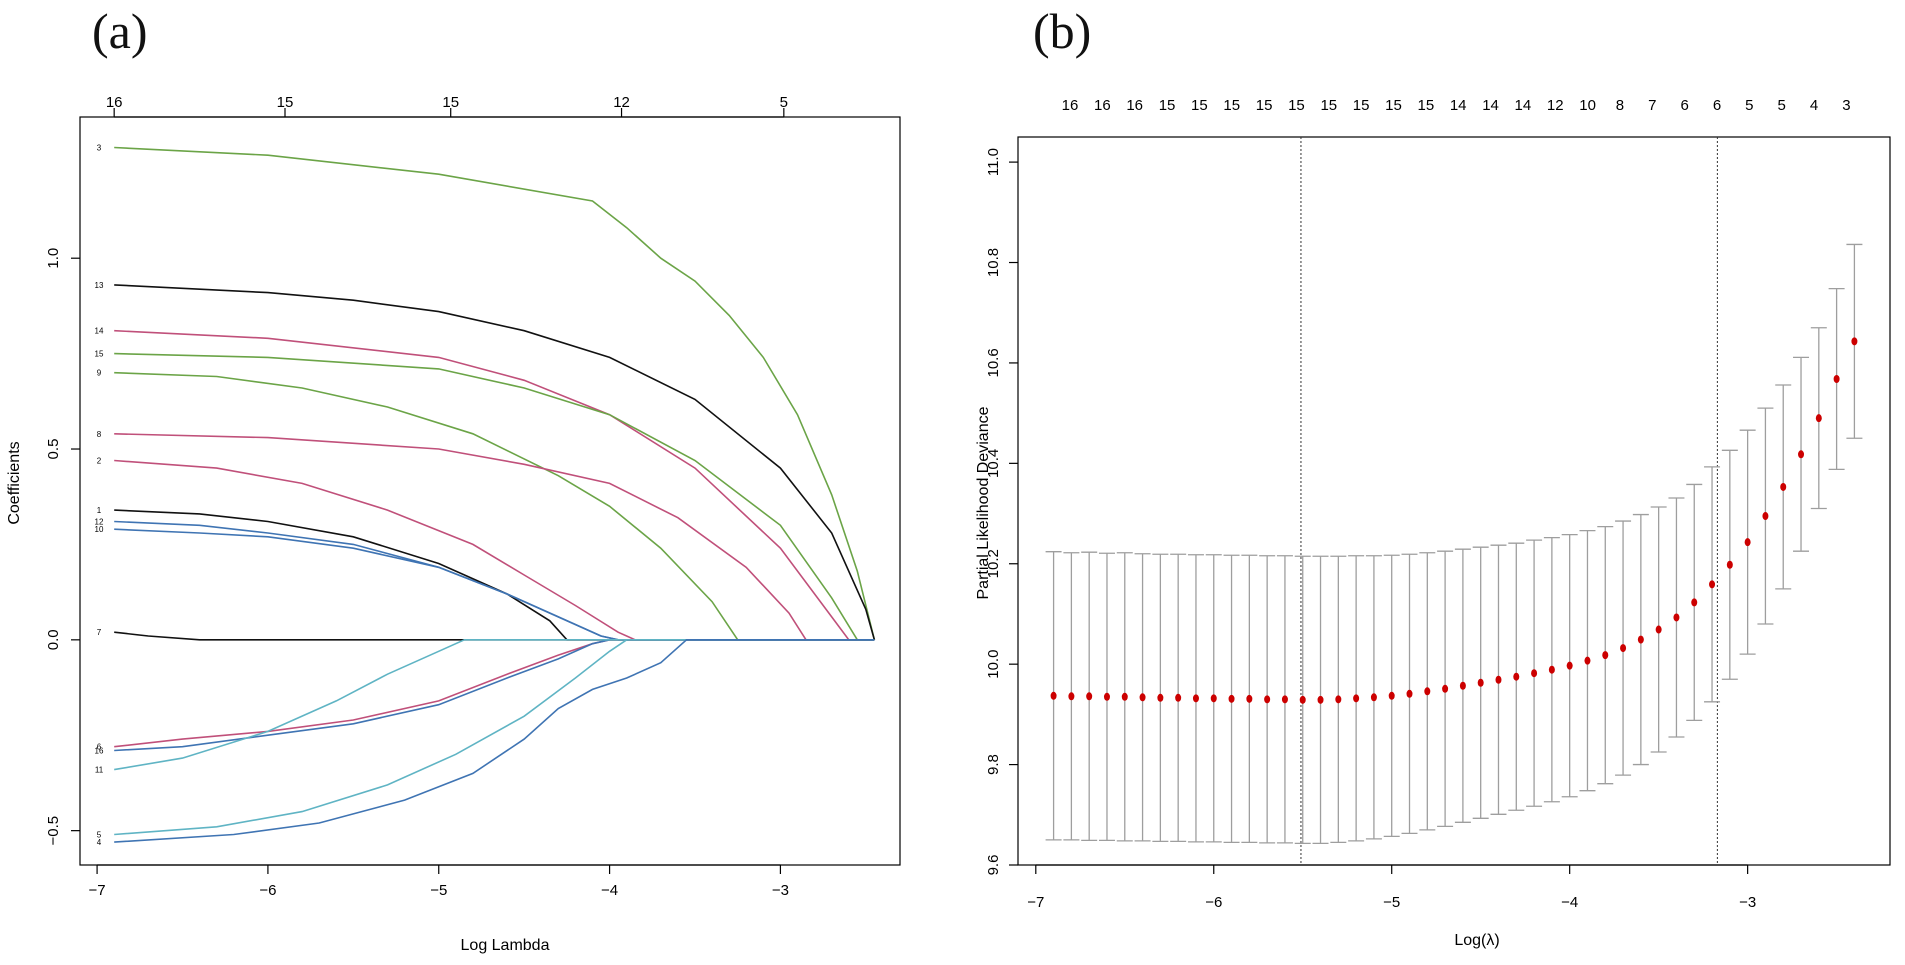  What do you see at coordinates (99, 522) in the screenshot?
I see `coef-path-label-12: 12` at bounding box center [99, 522].